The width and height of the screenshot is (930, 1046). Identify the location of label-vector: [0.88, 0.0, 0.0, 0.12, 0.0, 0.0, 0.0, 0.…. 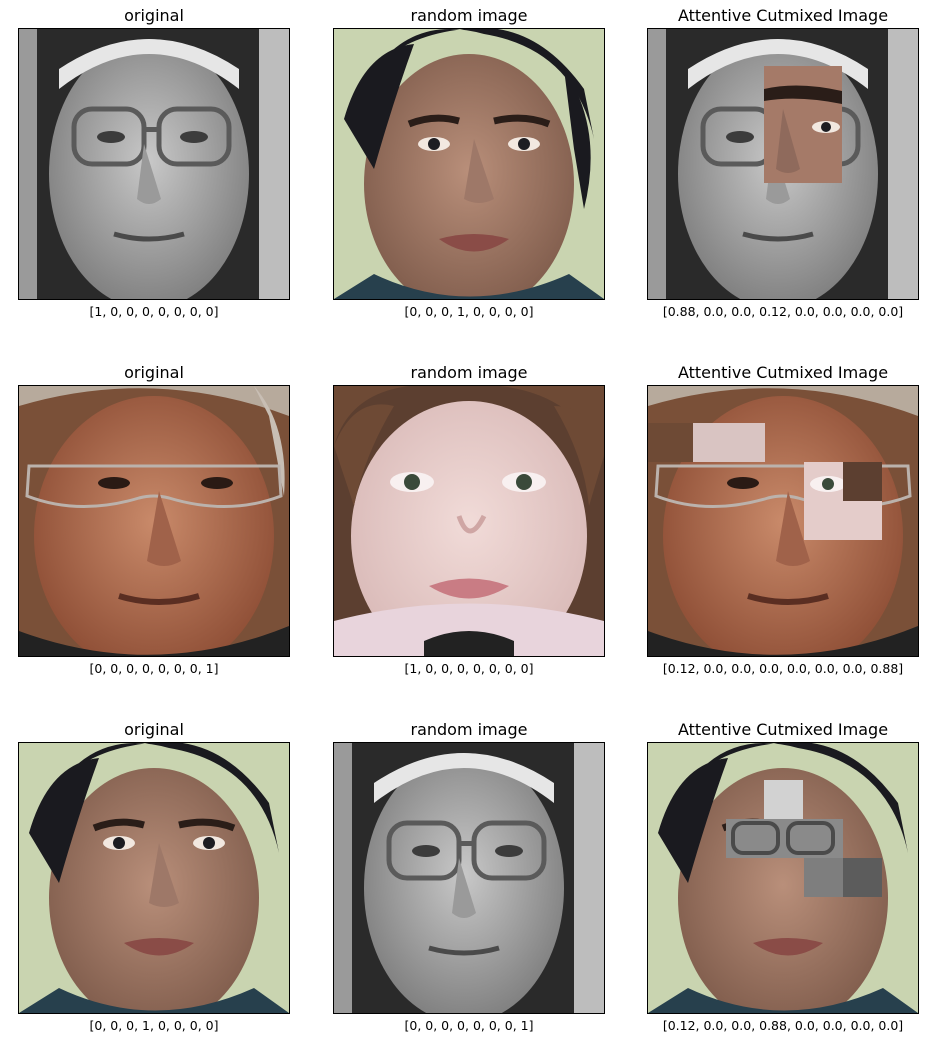
(783, 311).